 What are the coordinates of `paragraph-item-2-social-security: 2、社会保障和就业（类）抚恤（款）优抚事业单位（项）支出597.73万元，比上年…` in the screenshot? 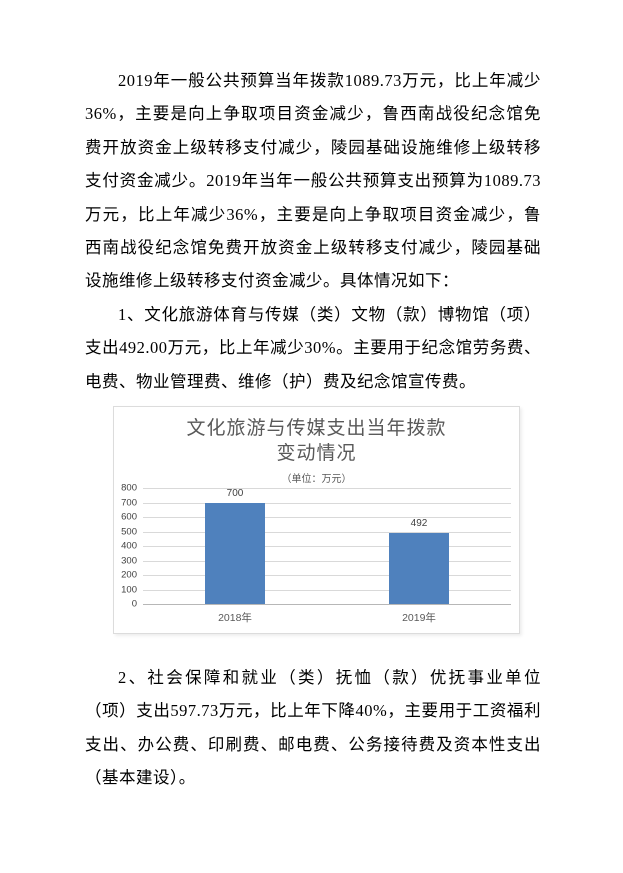 It's located at (313, 728).